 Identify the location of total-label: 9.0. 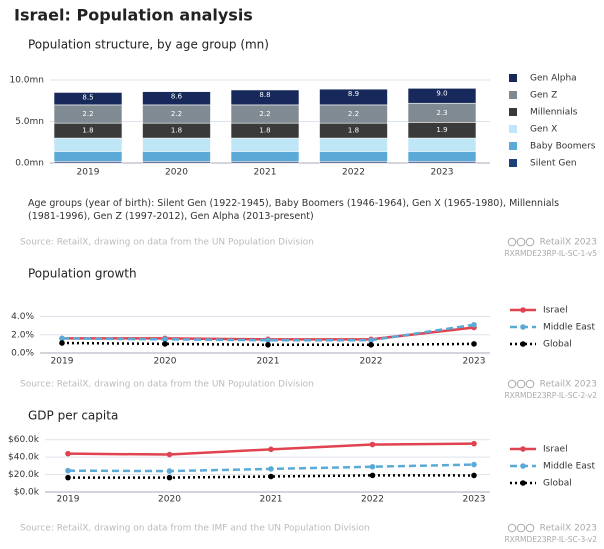
(441, 93).